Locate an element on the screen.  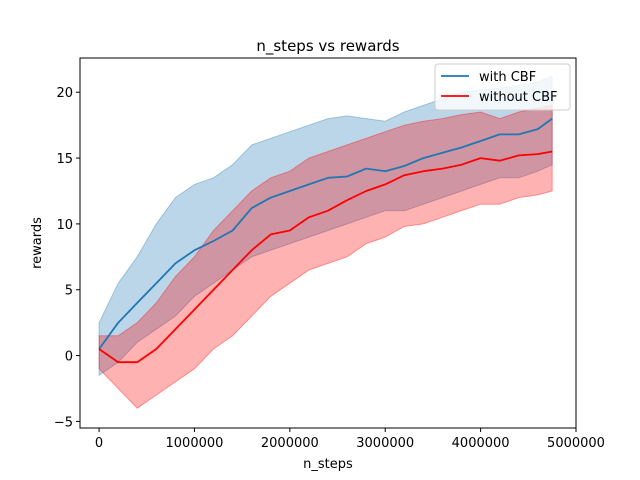
y-tick-label: 5 is located at coordinates (69, 291).